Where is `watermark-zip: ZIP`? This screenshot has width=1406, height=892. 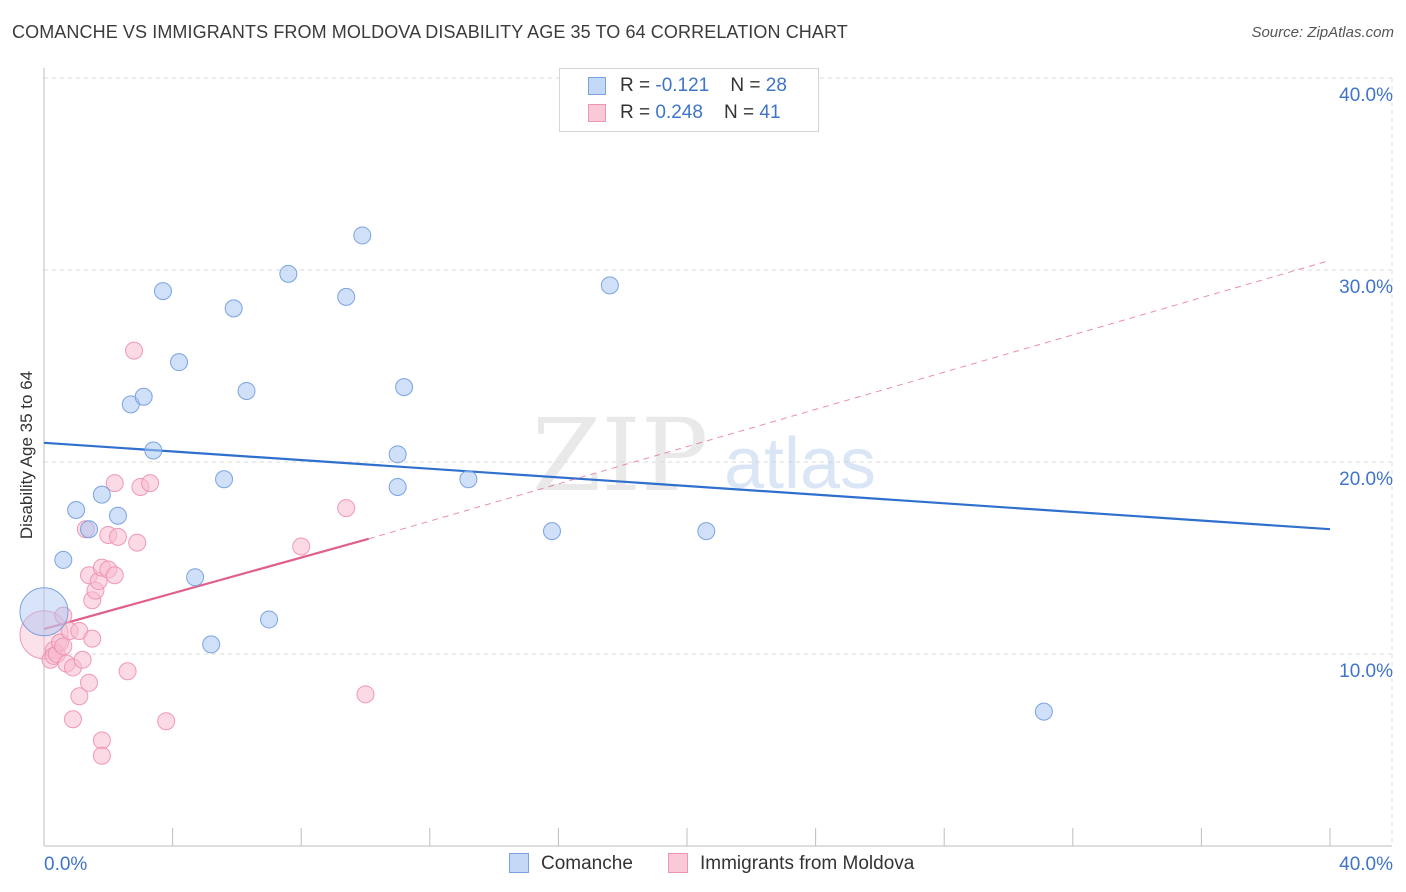 watermark-zip: ZIP is located at coordinates (620, 455).